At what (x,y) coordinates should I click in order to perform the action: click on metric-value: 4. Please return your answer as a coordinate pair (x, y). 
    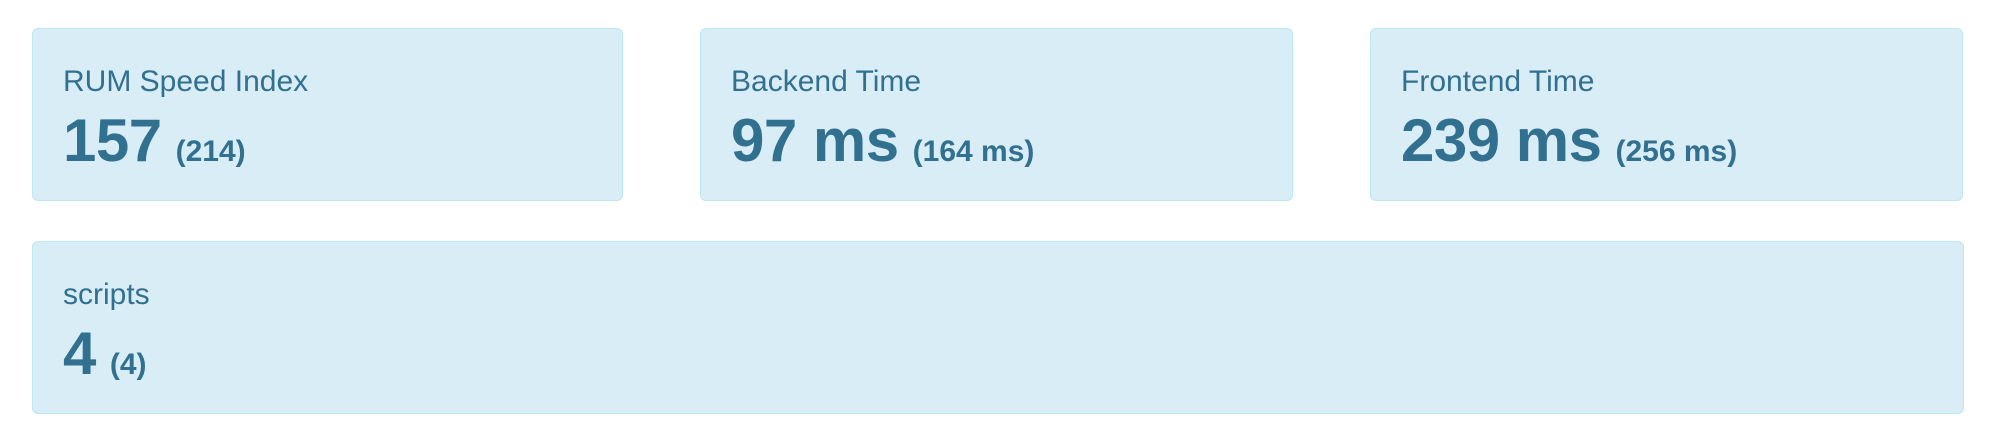
    Looking at the image, I should click on (79, 353).